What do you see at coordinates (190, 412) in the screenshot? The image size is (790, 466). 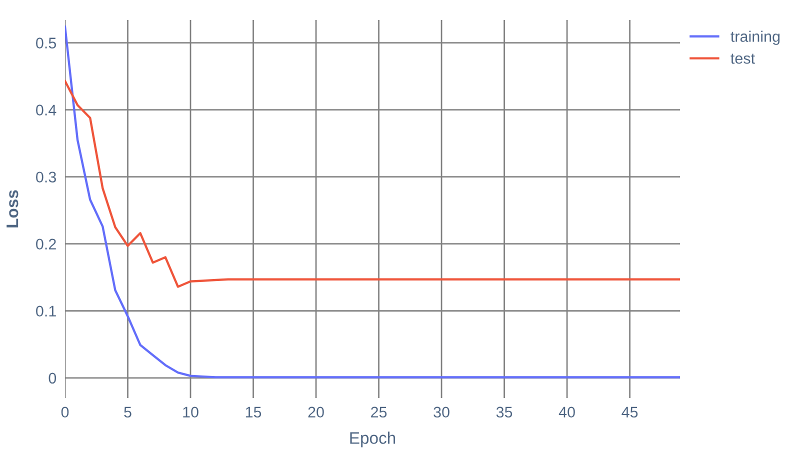 I see `x-tick-label: 10` at bounding box center [190, 412].